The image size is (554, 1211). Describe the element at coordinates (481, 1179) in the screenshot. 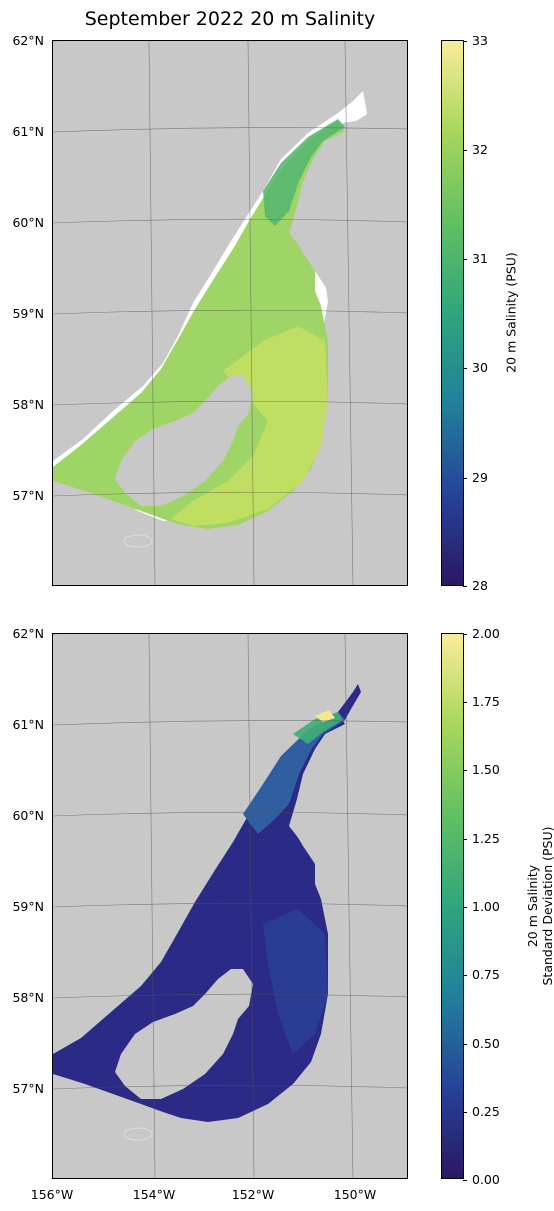

I see `cbar-tick: 0.00` at that location.